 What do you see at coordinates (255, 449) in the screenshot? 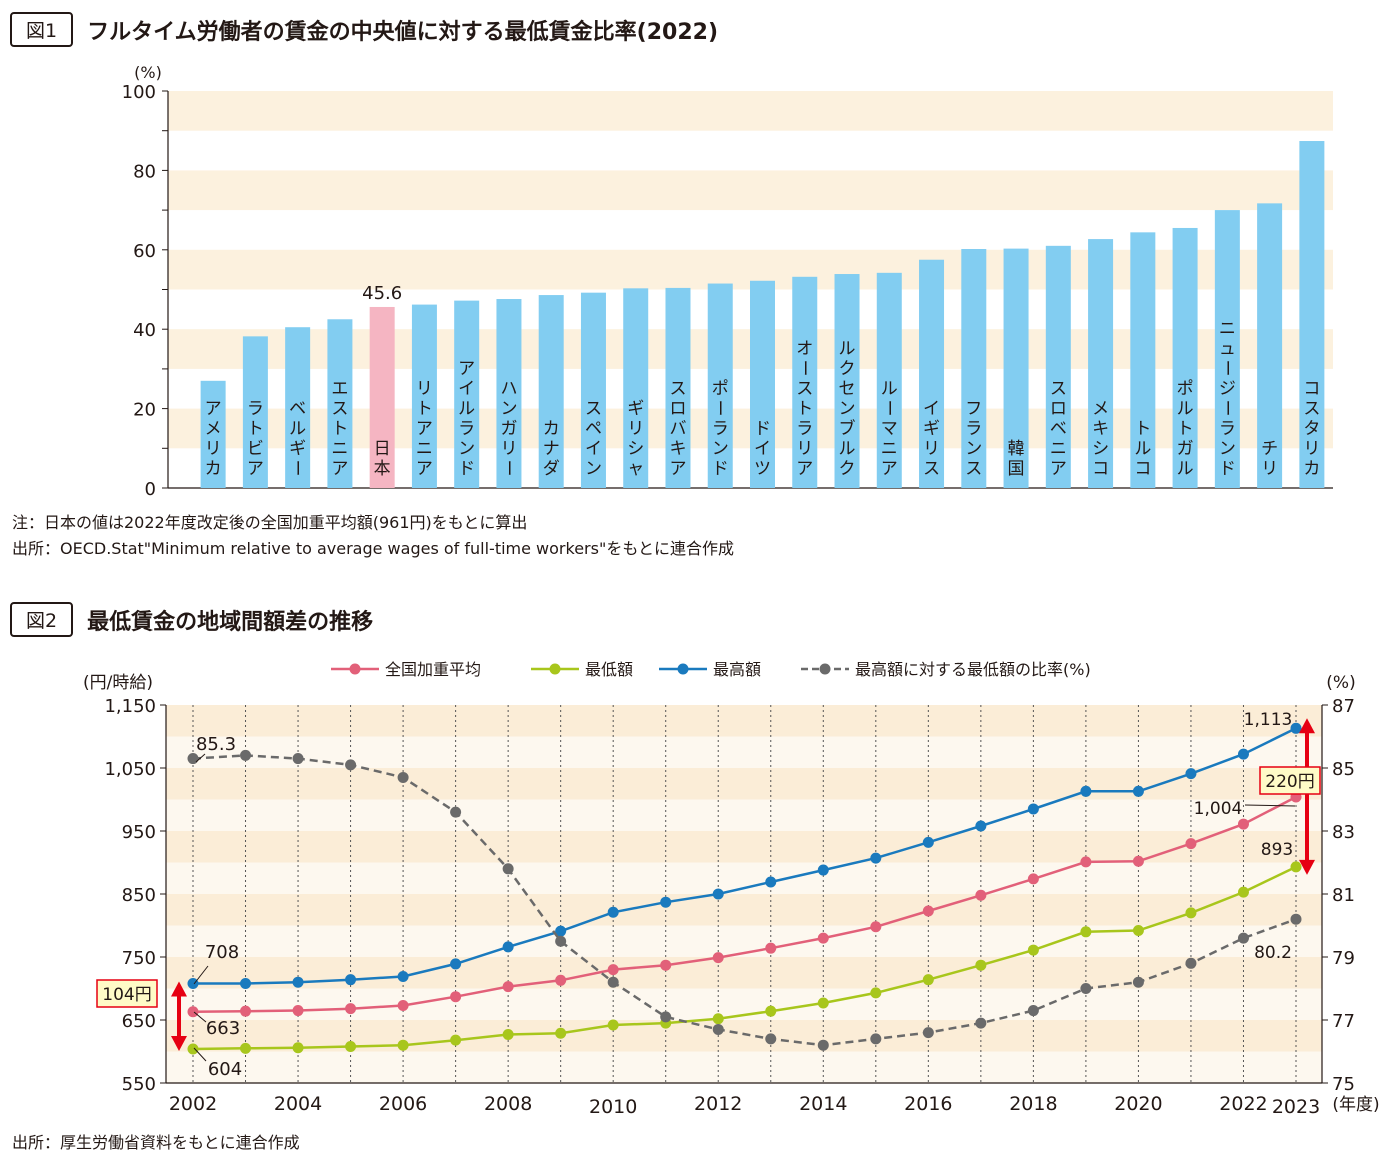
I see `bar-category-char: ビ` at bounding box center [255, 449].